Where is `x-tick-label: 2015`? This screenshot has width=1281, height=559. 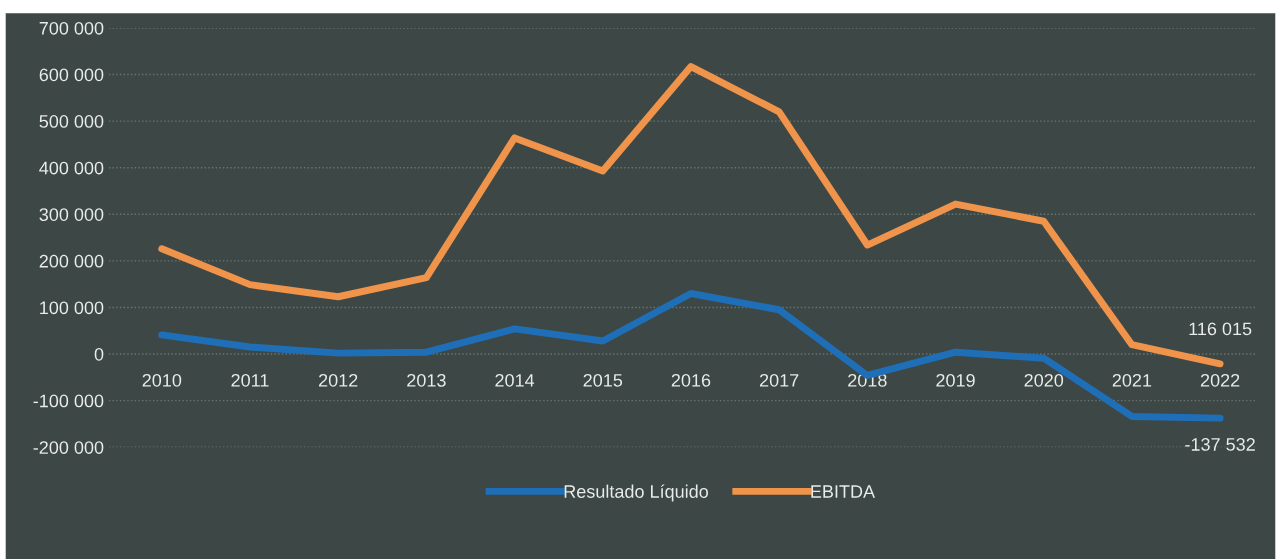 x-tick-label: 2015 is located at coordinates (603, 380).